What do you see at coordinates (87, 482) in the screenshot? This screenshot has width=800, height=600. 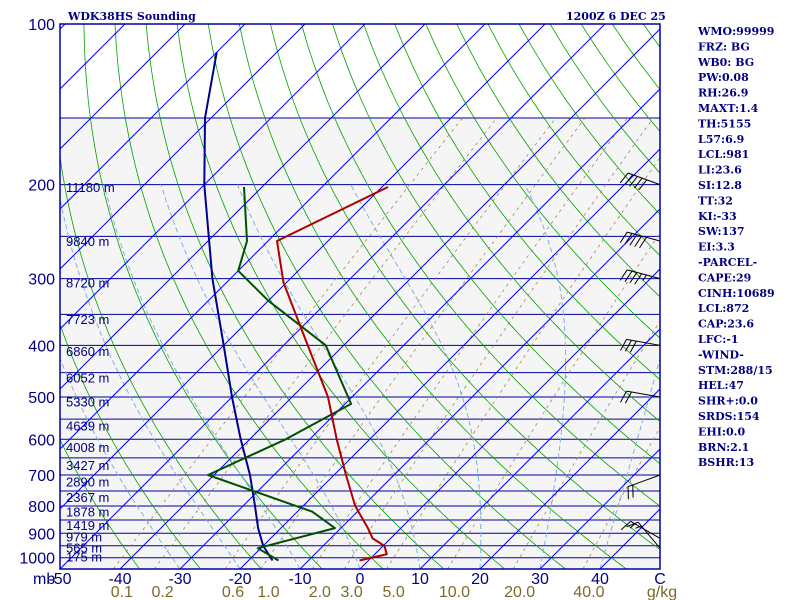 I see `height-label: 2890 m` at bounding box center [87, 482].